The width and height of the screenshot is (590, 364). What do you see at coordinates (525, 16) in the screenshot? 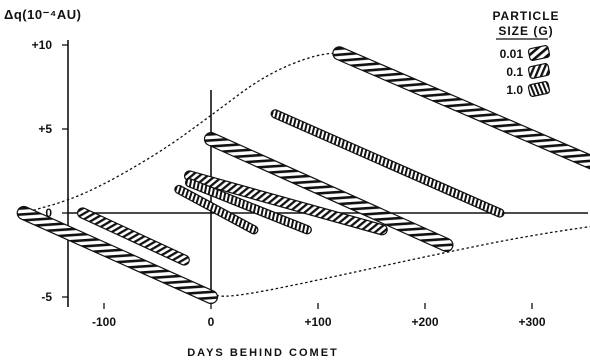
I see `legend-title-line1: PARTICLE` at bounding box center [525, 16].